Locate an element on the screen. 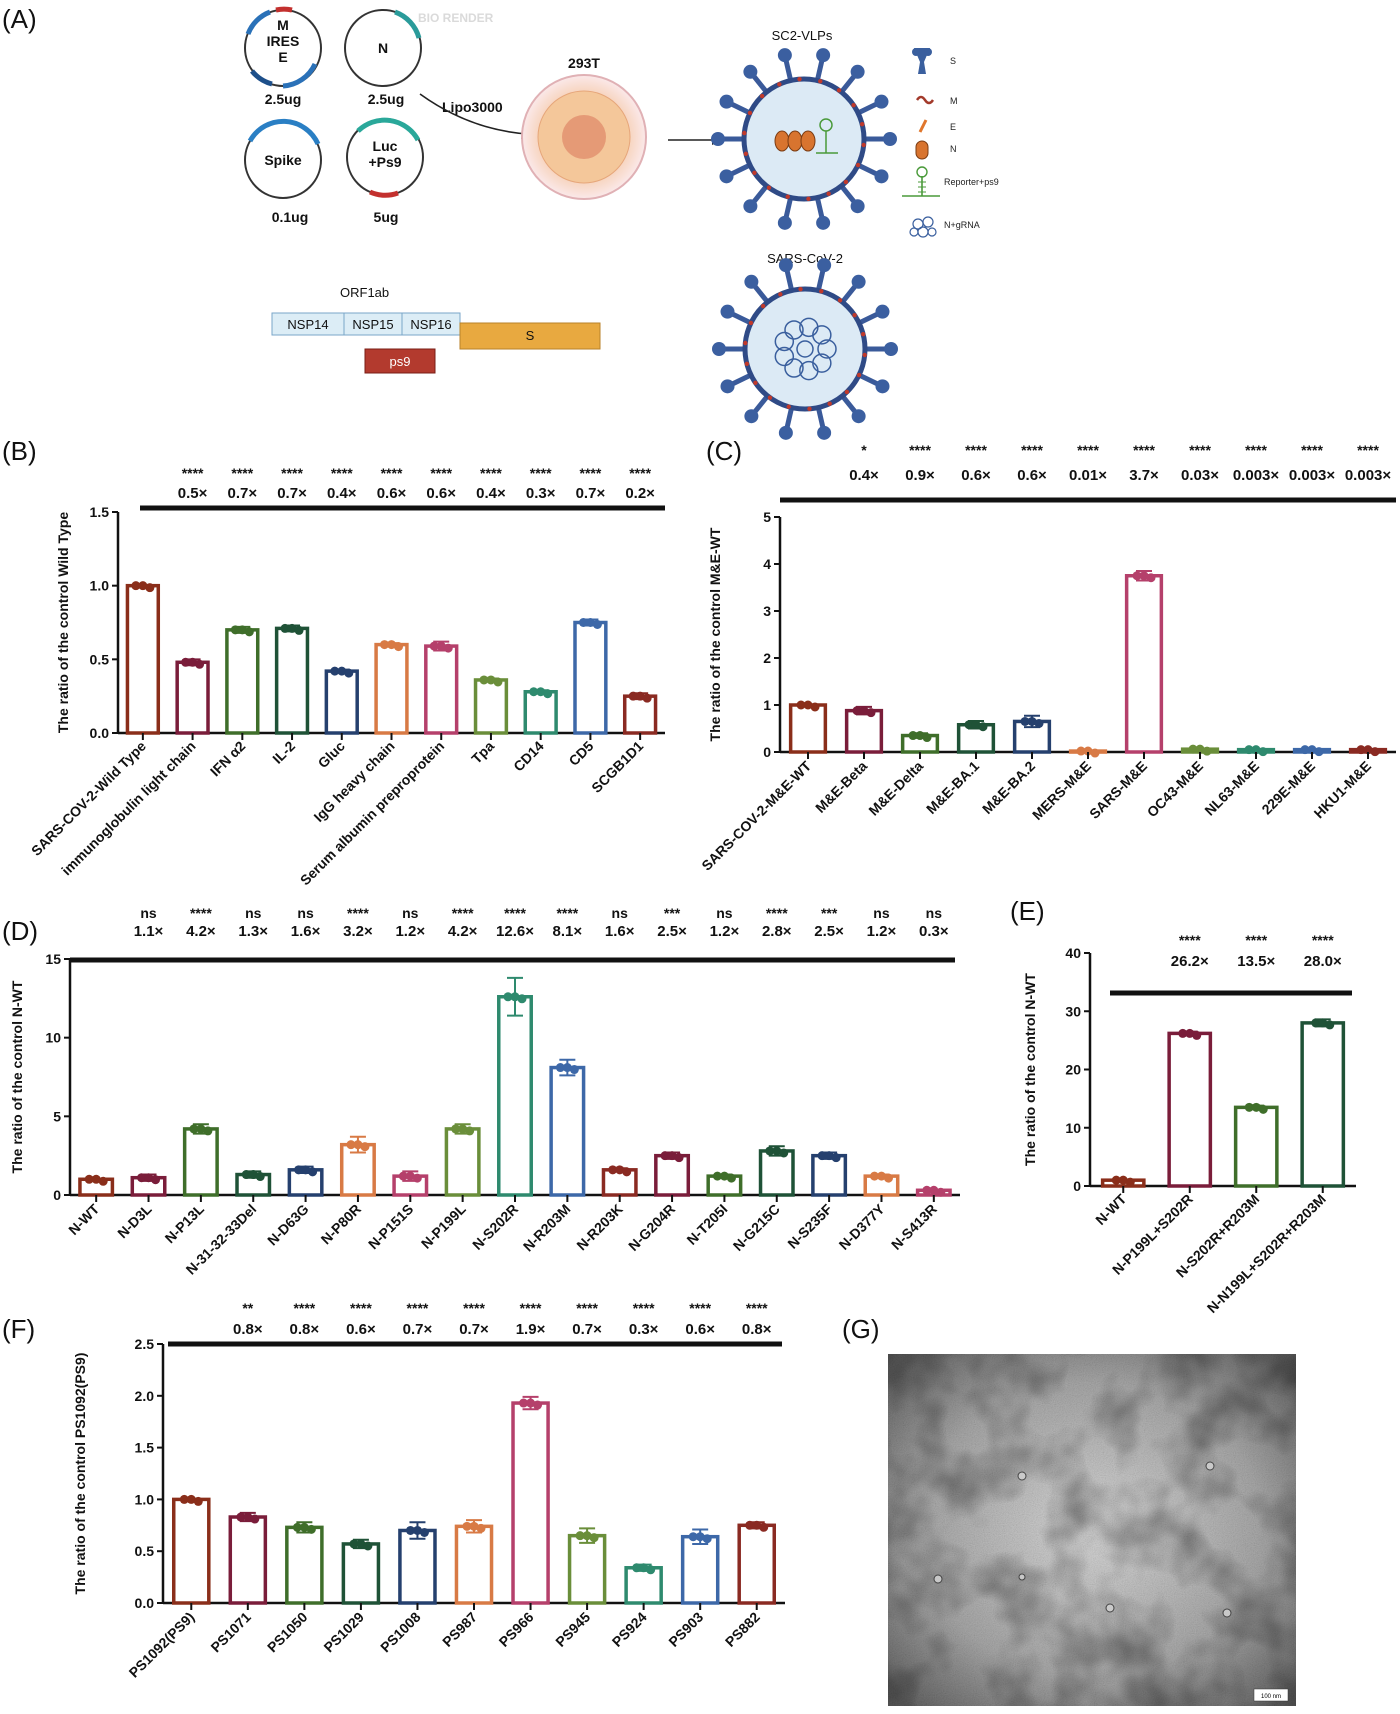 Image resolution: width=1400 pixels, height=1714 pixels. legend-n-label: N is located at coordinates (953, 149).